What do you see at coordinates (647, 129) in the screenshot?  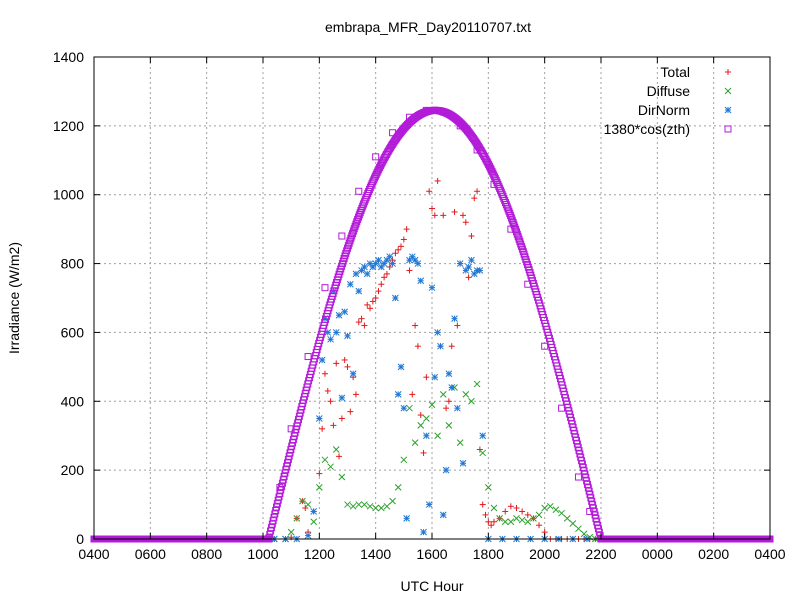 I see `legend-label: 1380*cos(zth)` at bounding box center [647, 129].